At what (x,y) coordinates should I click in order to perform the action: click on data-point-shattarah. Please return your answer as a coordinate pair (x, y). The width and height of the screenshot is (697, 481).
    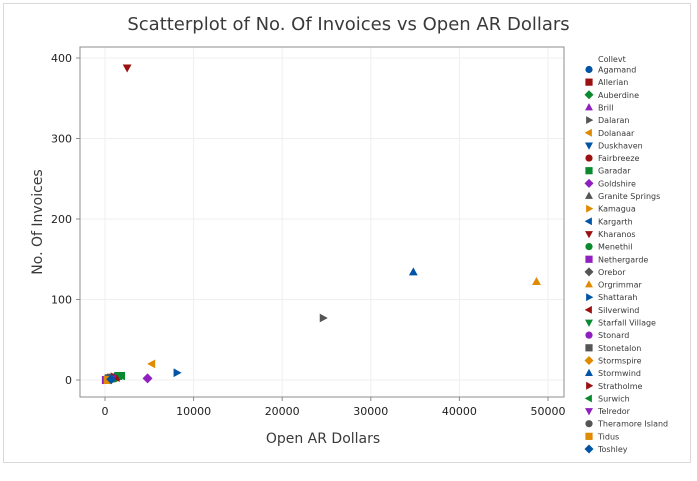
    Looking at the image, I should click on (177, 373).